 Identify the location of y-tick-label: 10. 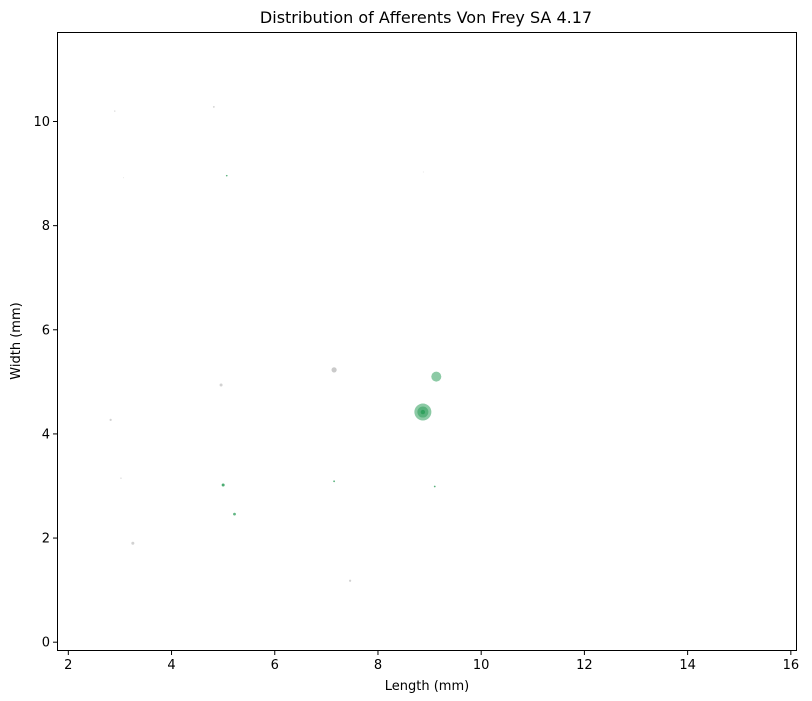
(41, 122).